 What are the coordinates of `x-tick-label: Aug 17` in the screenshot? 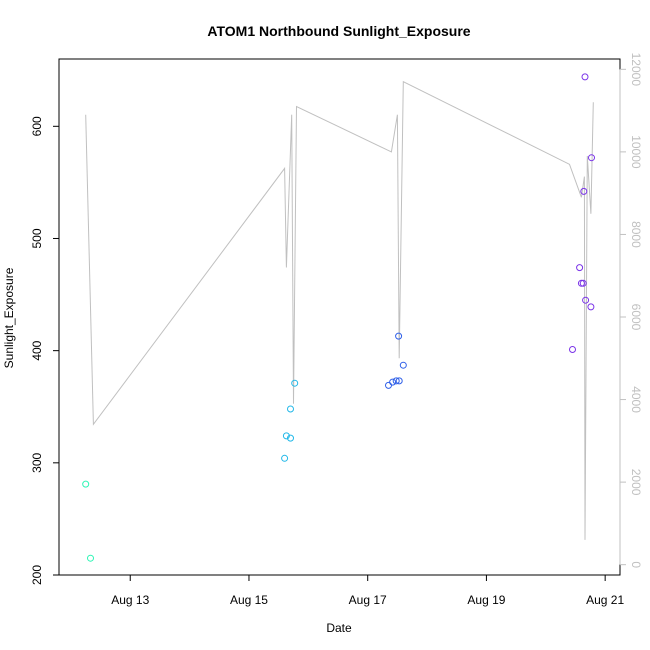 It's located at (368, 600).